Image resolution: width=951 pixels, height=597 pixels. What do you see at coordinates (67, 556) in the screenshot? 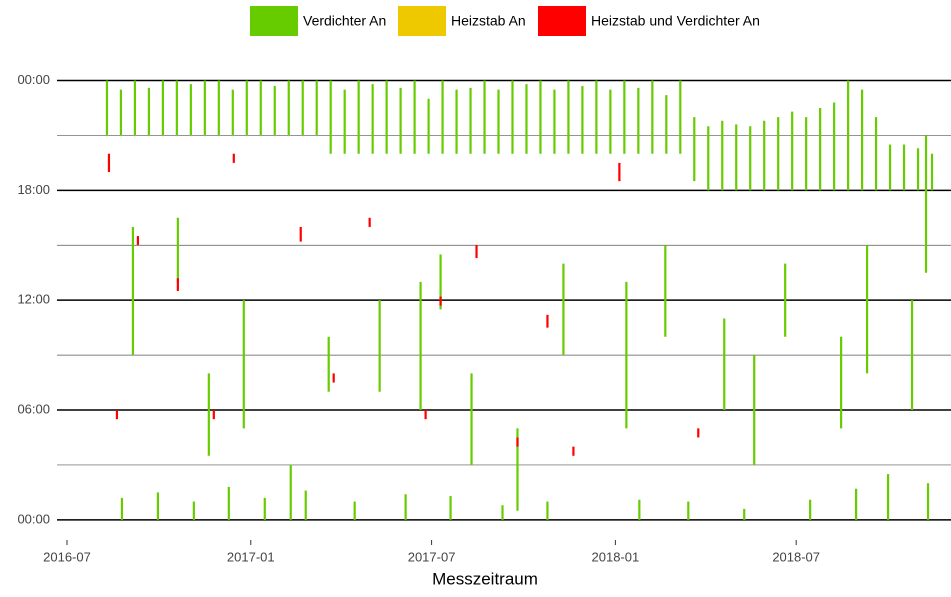
I see `x-tick-label: 2016-07` at bounding box center [67, 556].